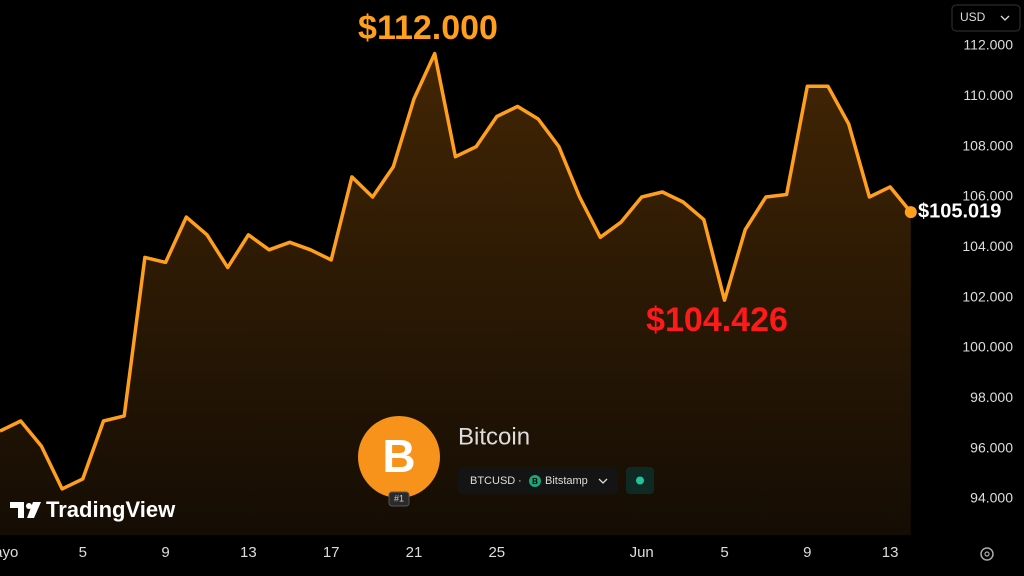 Image resolution: width=1024 pixels, height=576 pixels. What do you see at coordinates (959, 211) in the screenshot?
I see `last-price-label: $105.019` at bounding box center [959, 211].